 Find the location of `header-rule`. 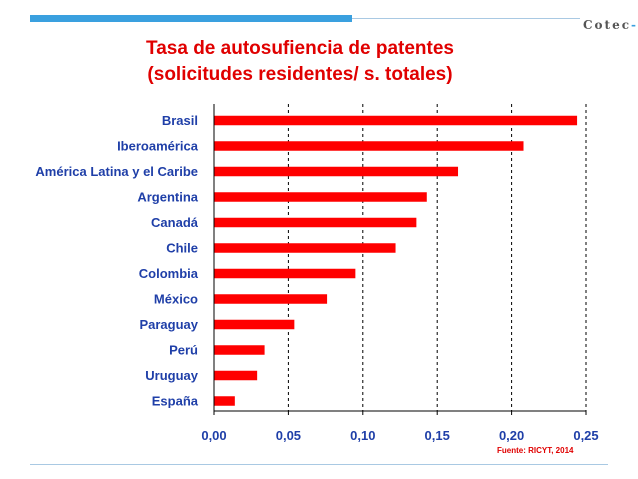

header-rule is located at coordinates (466, 18).